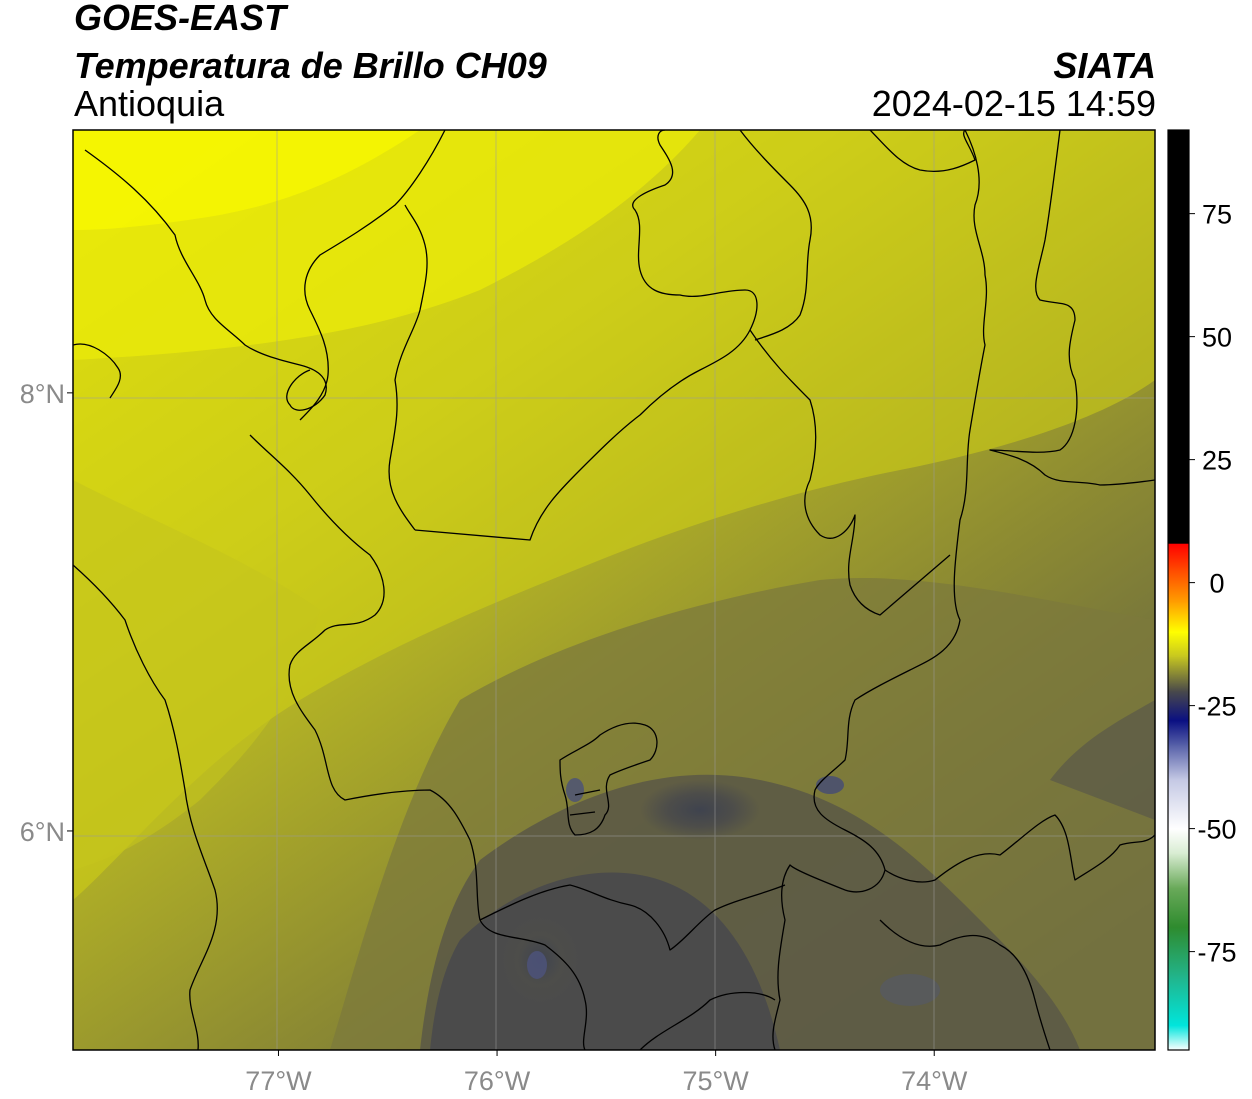 The height and width of the screenshot is (1099, 1252). What do you see at coordinates (42, 832) in the screenshot?
I see `lat-tick-label: 6°N` at bounding box center [42, 832].